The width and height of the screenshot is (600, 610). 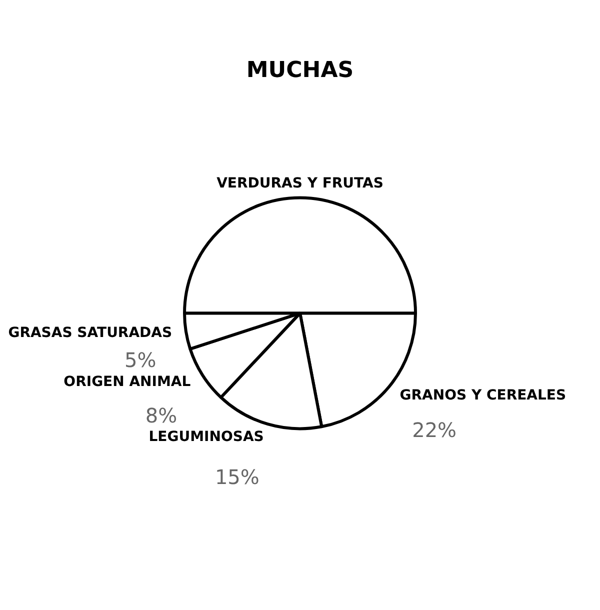 I want to click on chart-title: MUCHAS, so click(x=300, y=70).